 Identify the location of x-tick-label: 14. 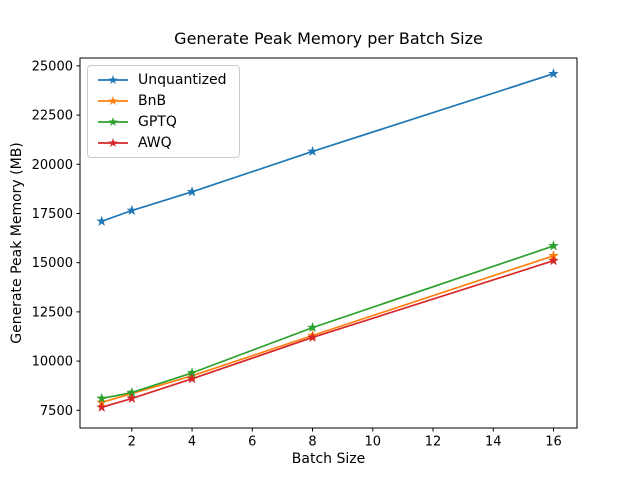
(493, 442).